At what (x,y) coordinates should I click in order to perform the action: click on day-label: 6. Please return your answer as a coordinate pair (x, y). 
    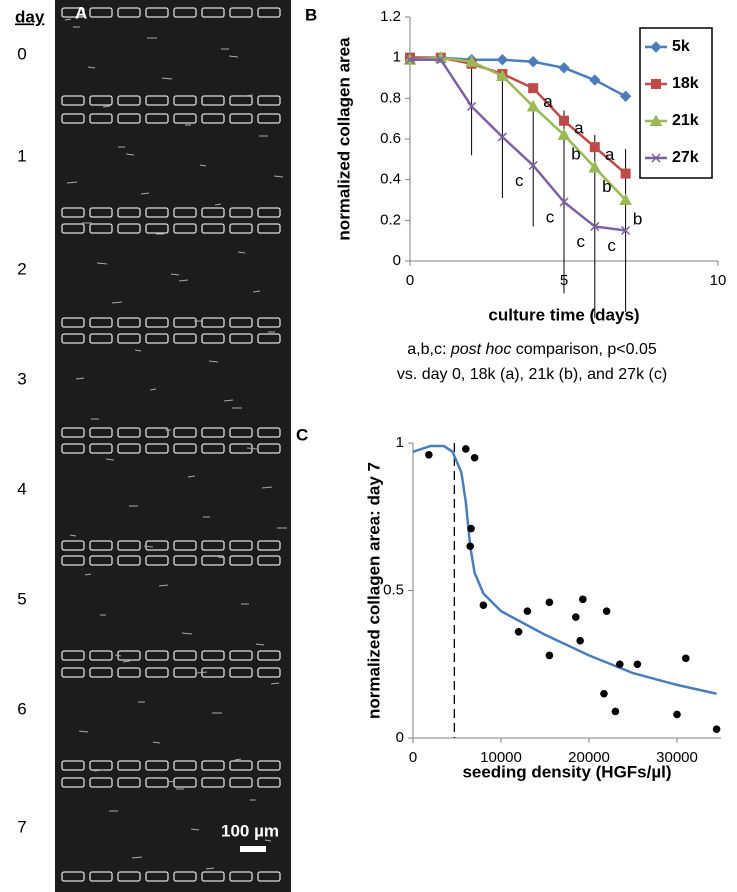
    Looking at the image, I should click on (21, 708).